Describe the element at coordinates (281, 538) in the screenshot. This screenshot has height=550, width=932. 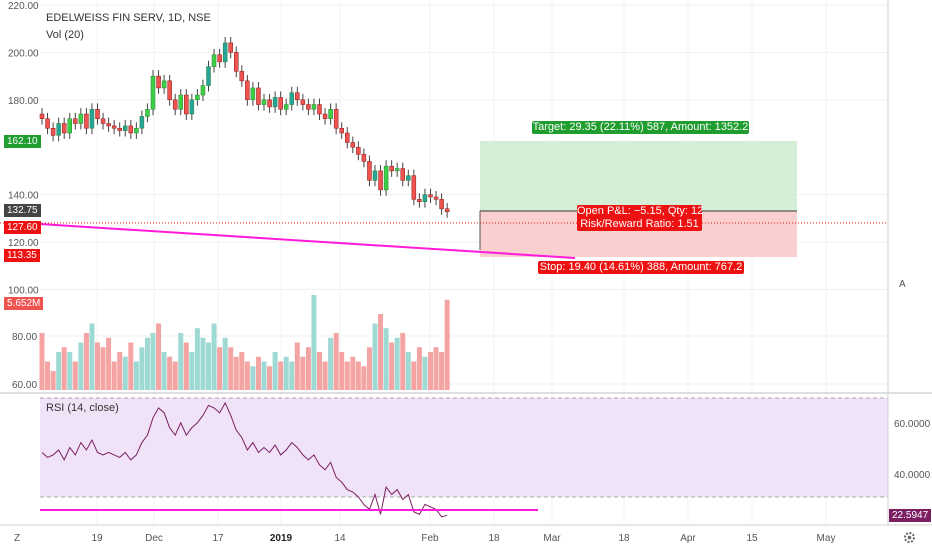
I see `time-tick-label: 2019` at that location.